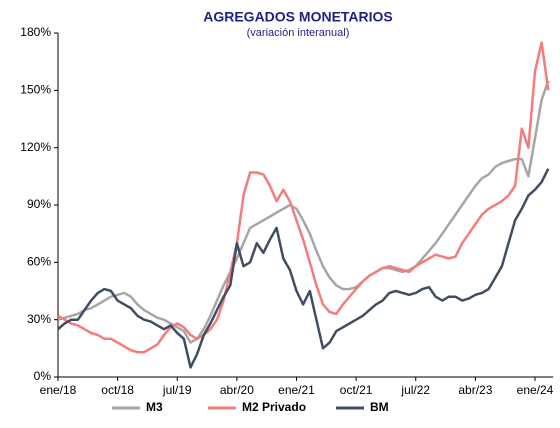  What do you see at coordinates (39, 319) in the screenshot?
I see `y-tick-label: 30%` at bounding box center [39, 319].